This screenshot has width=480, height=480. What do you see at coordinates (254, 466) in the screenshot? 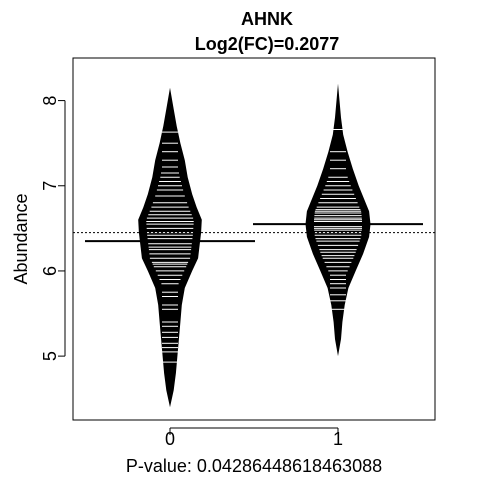
I see `x-axis-label: P-value: 0.0428644861846308​8` at bounding box center [254, 466].